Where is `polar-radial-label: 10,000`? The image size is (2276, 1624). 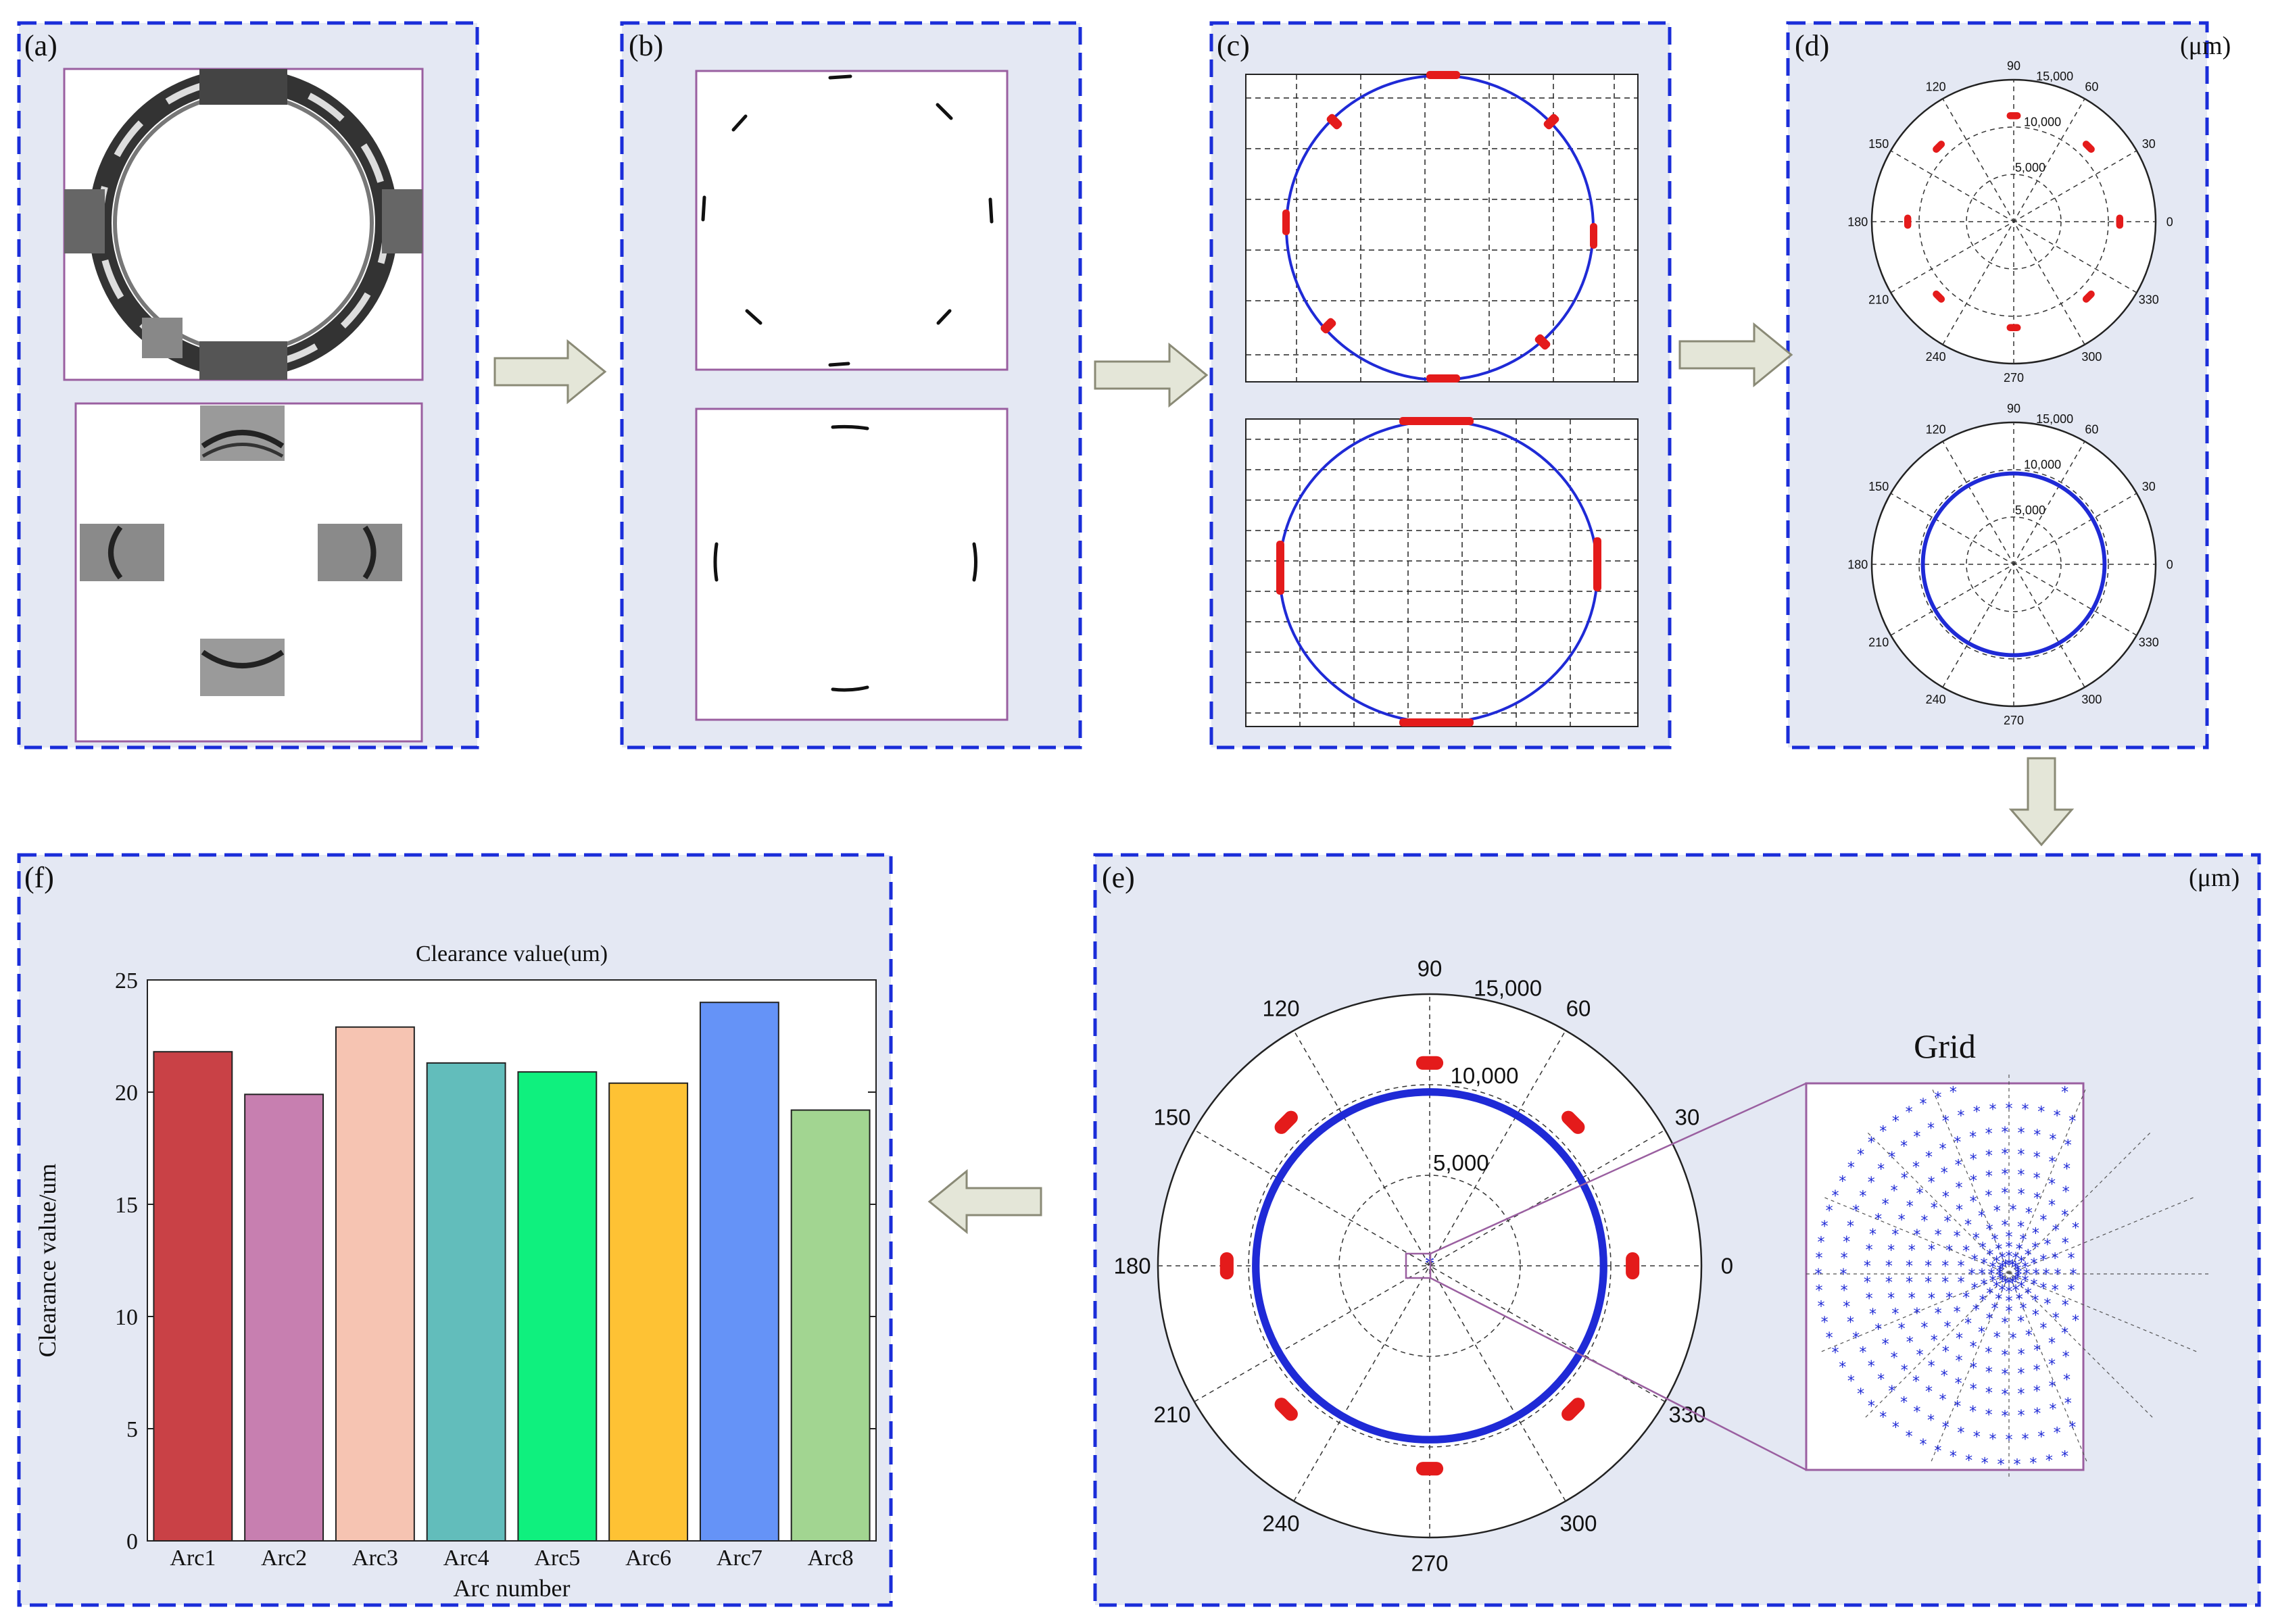 polar-radial-label: 10,000 is located at coordinates (1485, 1075).